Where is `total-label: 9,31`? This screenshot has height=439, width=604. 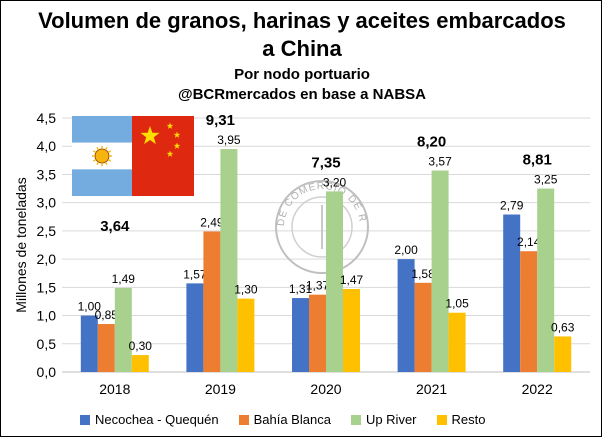 total-label: 9,31 is located at coordinates (220, 120).